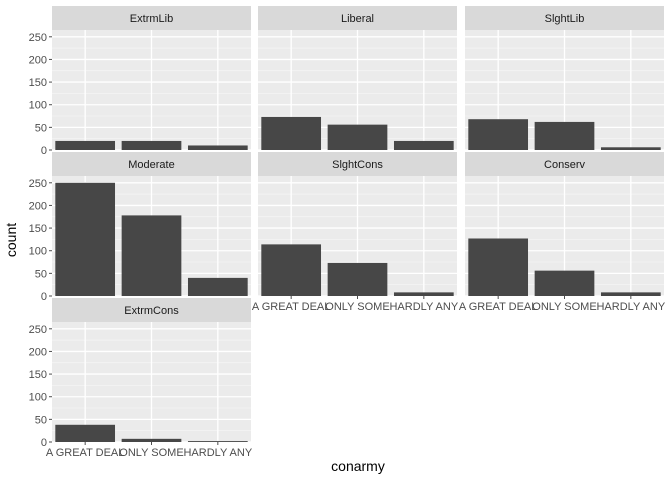  What do you see at coordinates (564, 283) in the screenshot?
I see `bar-conserv-only-some` at bounding box center [564, 283].